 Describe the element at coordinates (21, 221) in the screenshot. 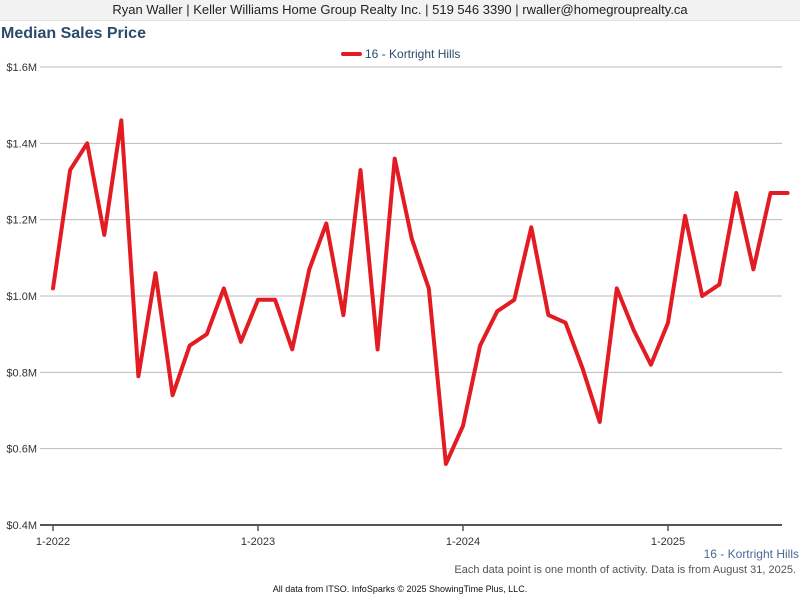

I see `y-tick-label: $1.2M` at that location.